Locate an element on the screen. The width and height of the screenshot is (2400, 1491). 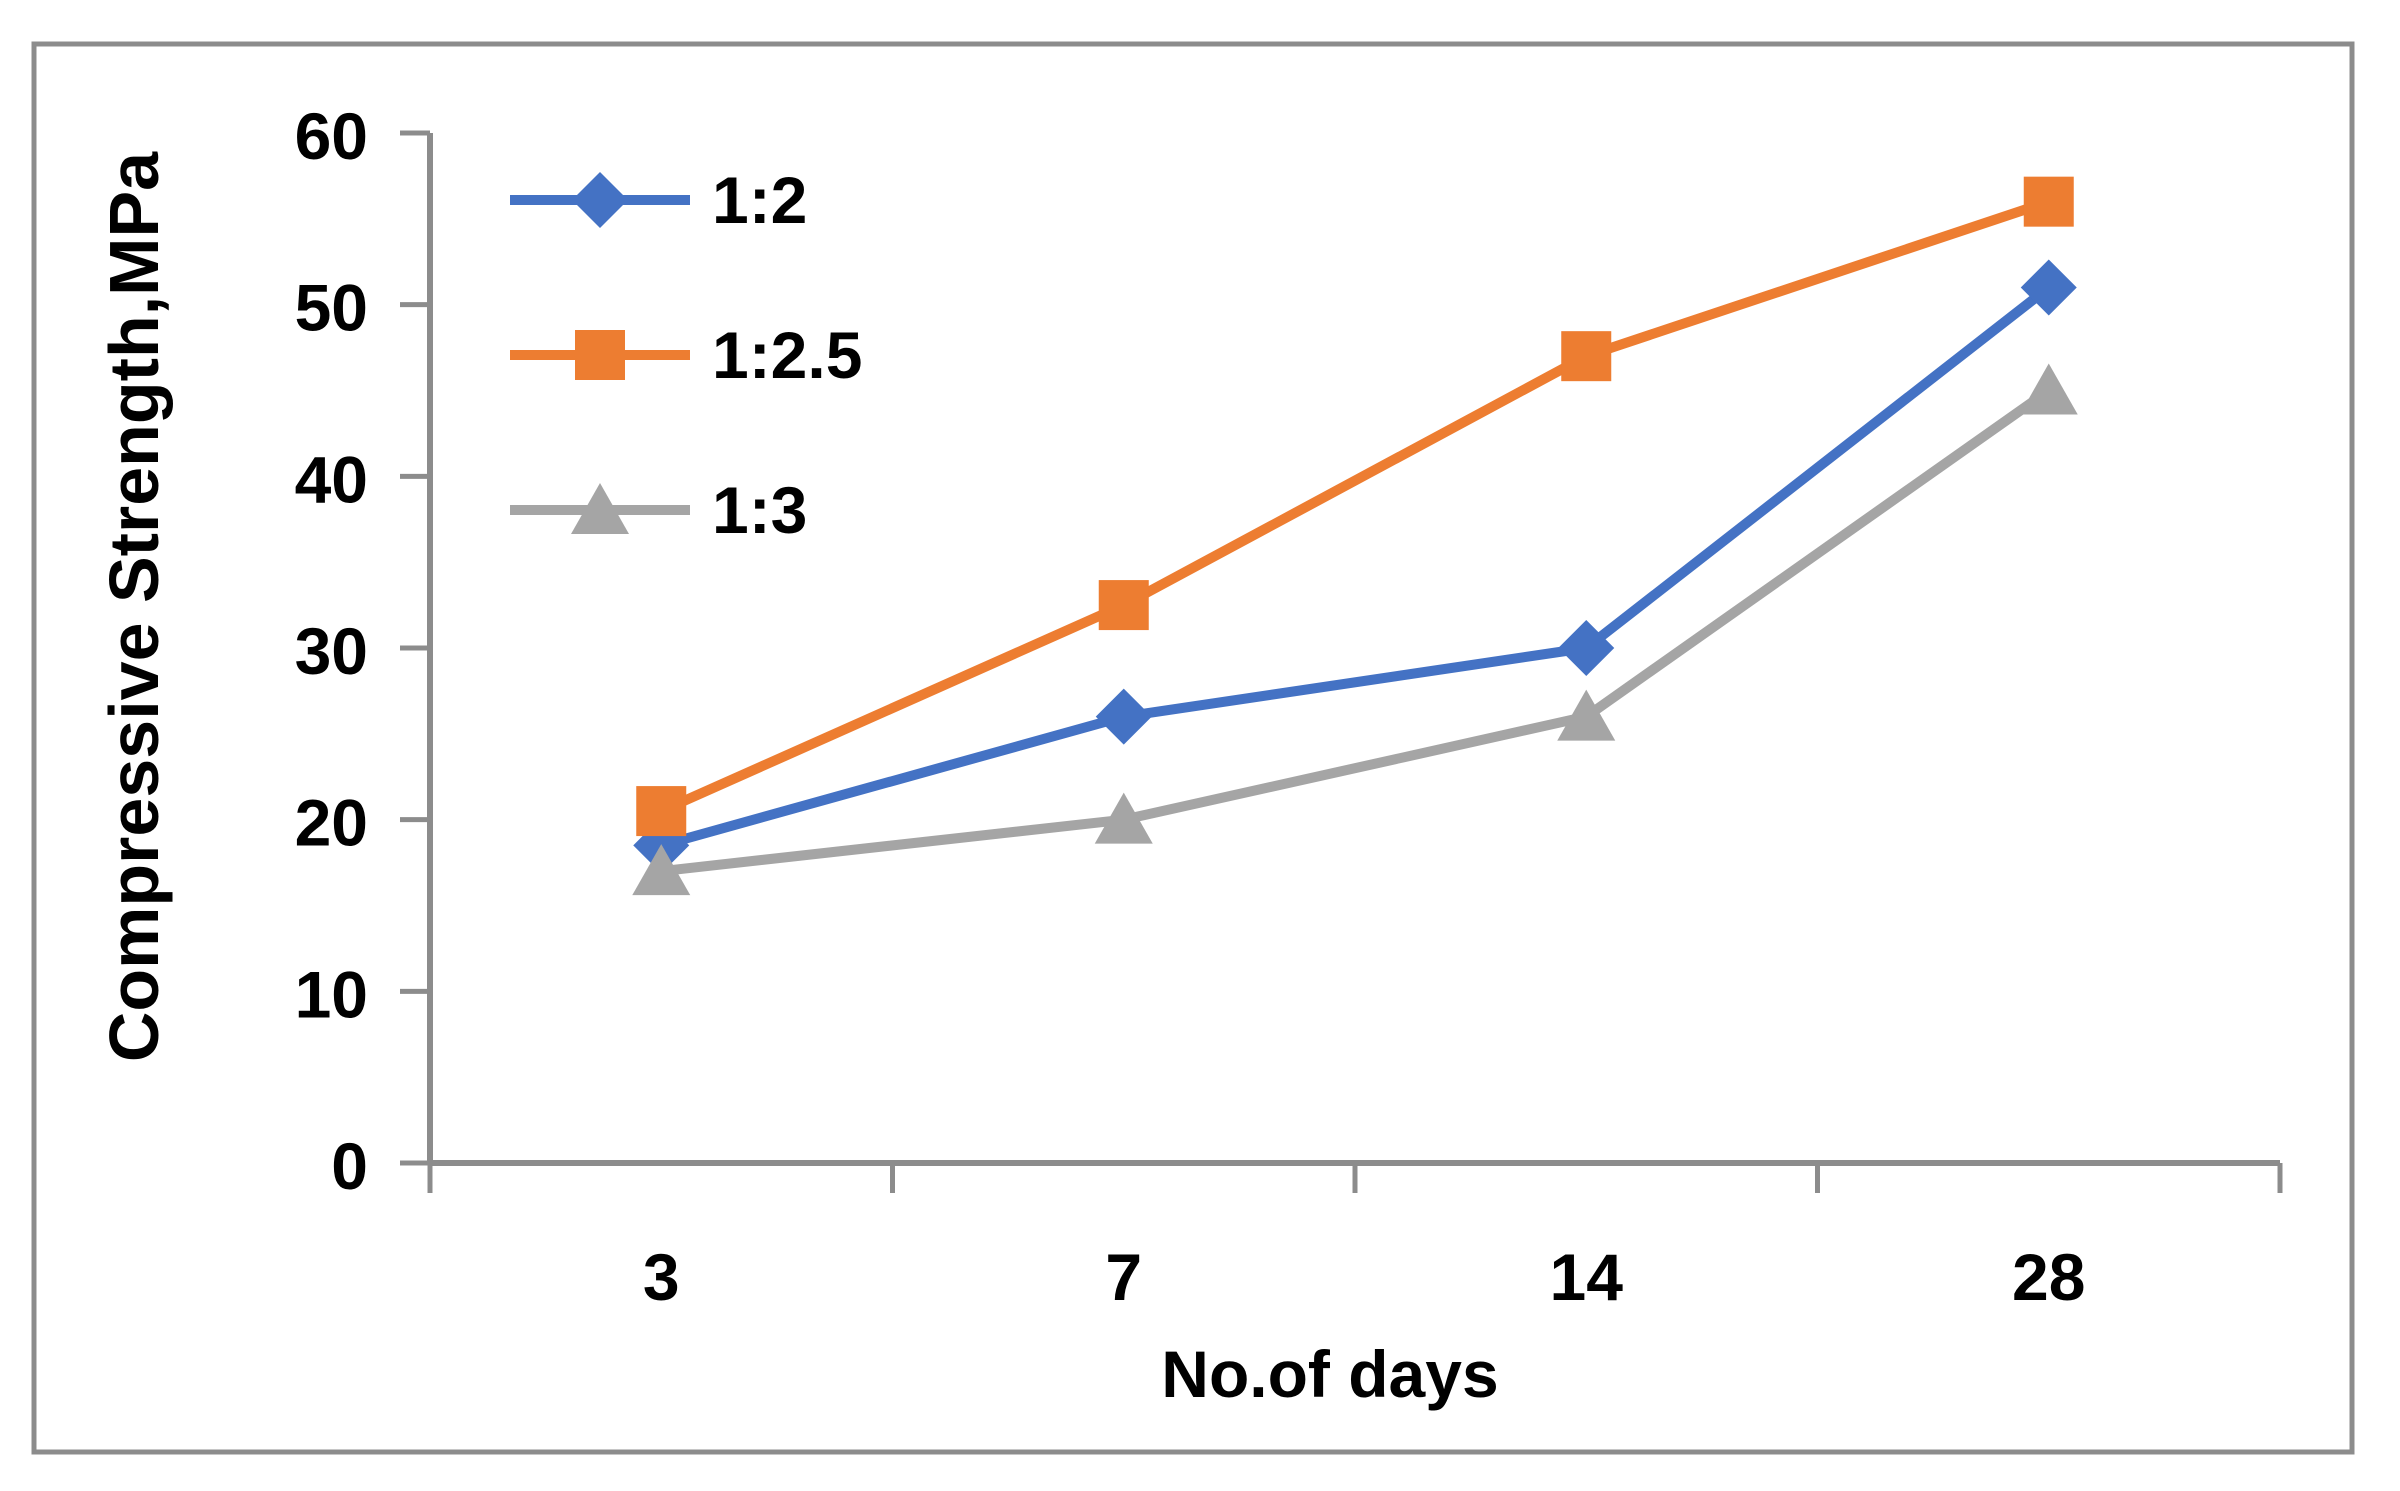
y-tick-label: 0 is located at coordinates (349, 1166).